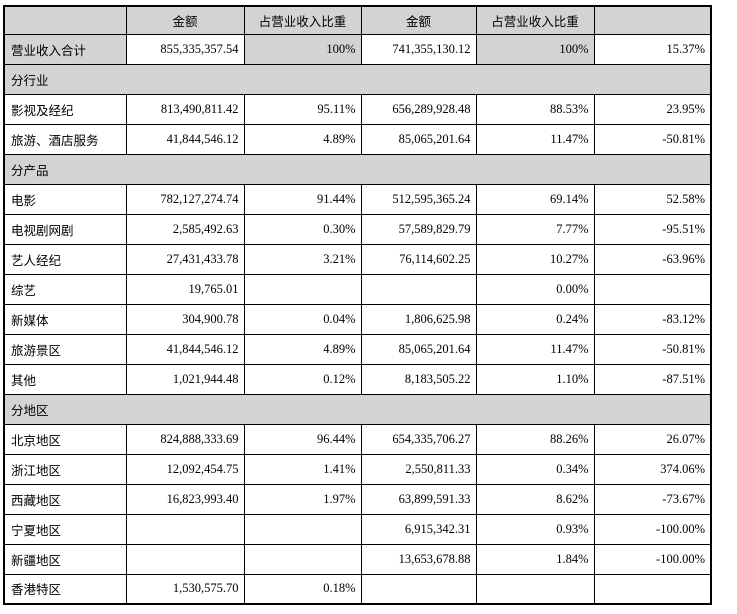 This screenshot has width=737, height=614. Describe the element at coordinates (65, 139) in the screenshot. I see `row-label: 旅游、酒店服务` at that location.